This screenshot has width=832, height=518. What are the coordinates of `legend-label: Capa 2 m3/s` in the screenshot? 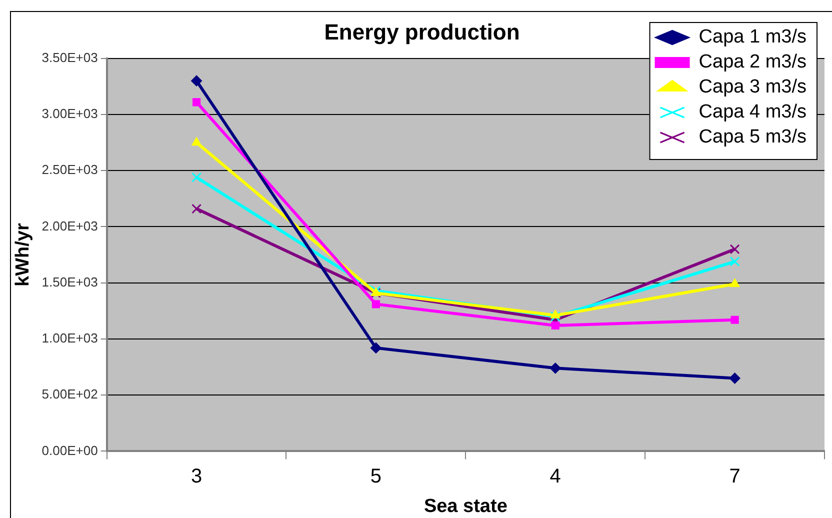 It's located at (752, 62).